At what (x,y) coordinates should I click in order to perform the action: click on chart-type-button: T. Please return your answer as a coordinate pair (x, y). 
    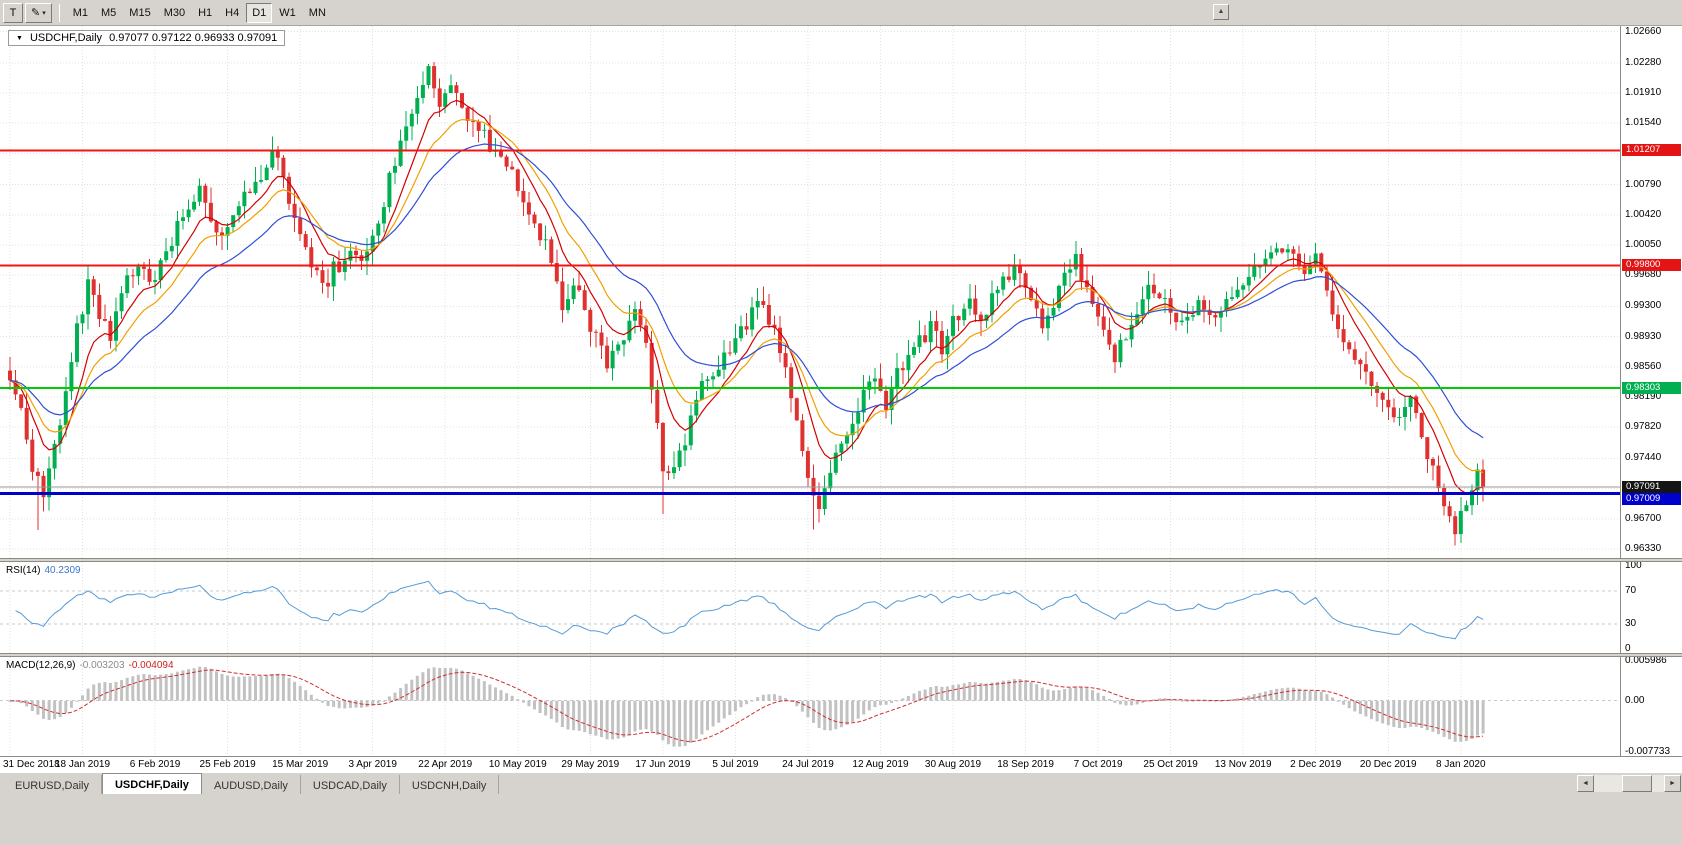
    Looking at the image, I should click on (13, 12).